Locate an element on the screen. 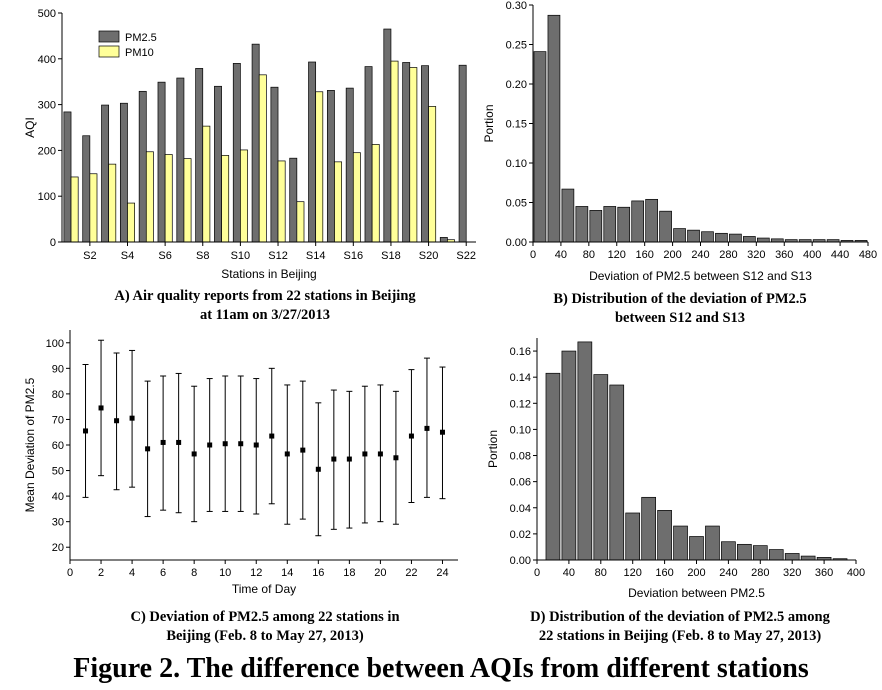 Image resolution: width=882 pixels, height=690 pixels. chart-B-y-tick-label: 0.00 is located at coordinates (516, 243).